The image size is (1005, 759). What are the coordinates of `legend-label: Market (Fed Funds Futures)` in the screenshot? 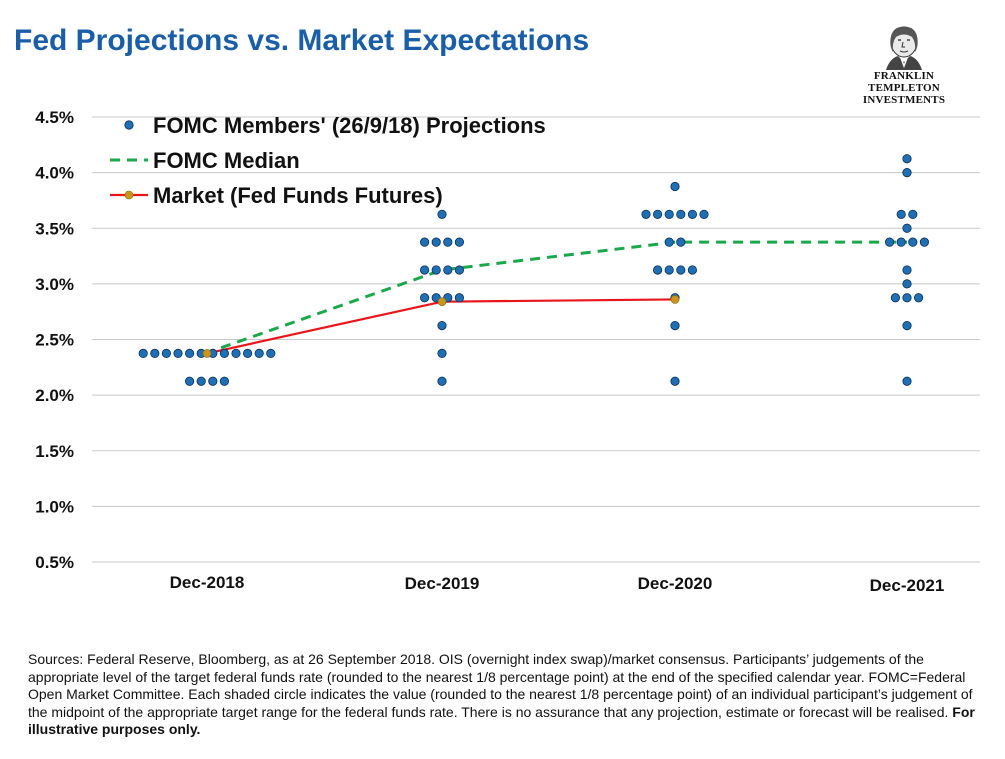 It's located at (298, 195).